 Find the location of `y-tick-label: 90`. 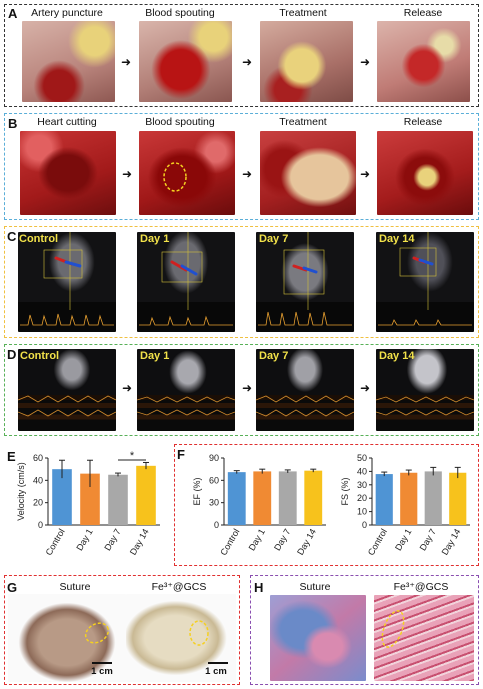

y-tick-label: 90 is located at coordinates (214, 458).